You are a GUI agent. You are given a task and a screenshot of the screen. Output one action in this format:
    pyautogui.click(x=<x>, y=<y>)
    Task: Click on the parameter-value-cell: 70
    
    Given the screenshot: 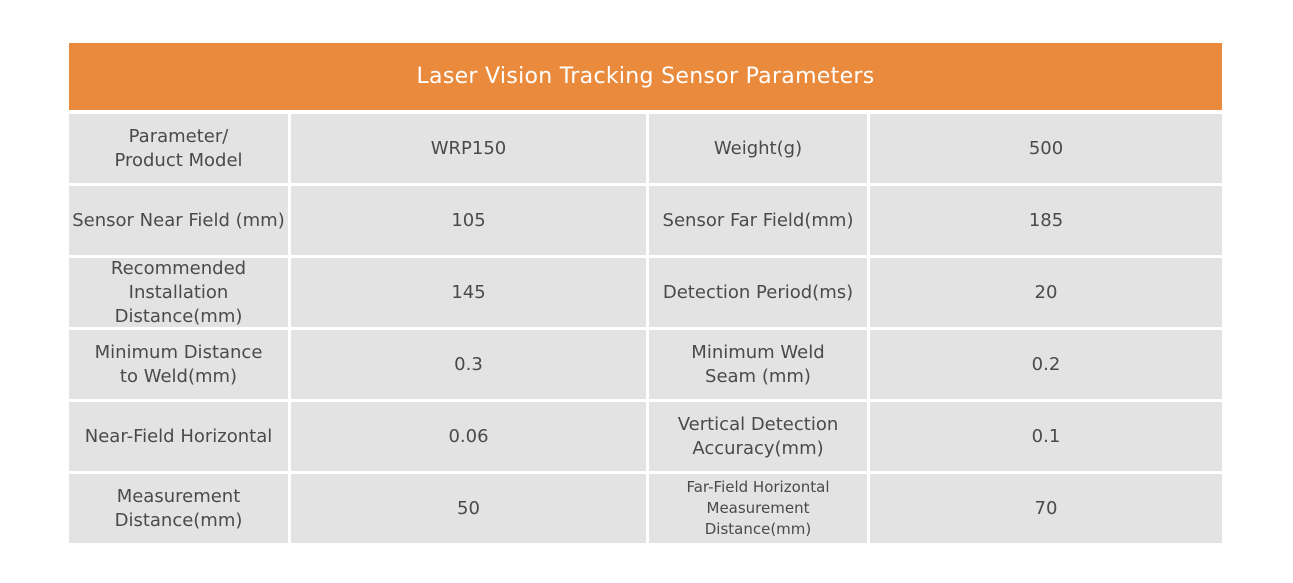 What is the action you would take?
    pyautogui.click(x=1046, y=508)
    